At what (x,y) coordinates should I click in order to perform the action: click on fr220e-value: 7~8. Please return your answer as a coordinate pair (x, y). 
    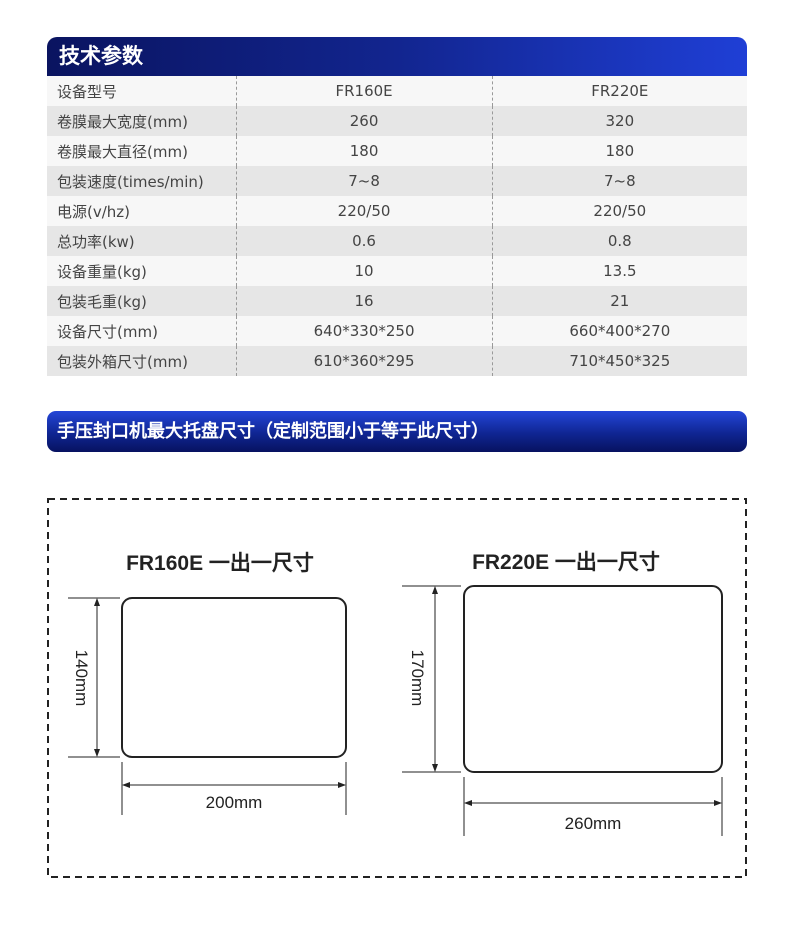
    Looking at the image, I should click on (619, 181).